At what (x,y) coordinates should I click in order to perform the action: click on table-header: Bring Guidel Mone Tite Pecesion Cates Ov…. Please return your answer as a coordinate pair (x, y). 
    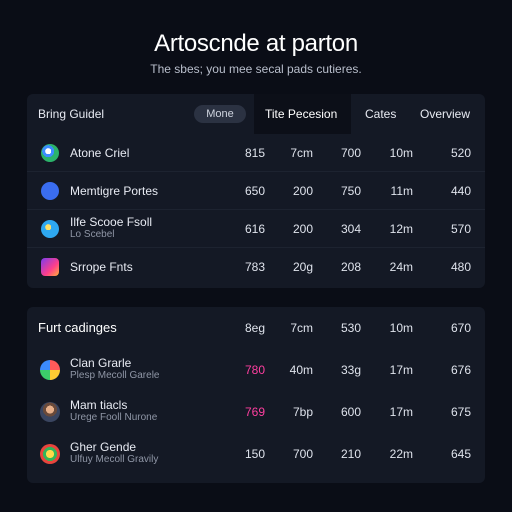
    Looking at the image, I should click on (256, 114).